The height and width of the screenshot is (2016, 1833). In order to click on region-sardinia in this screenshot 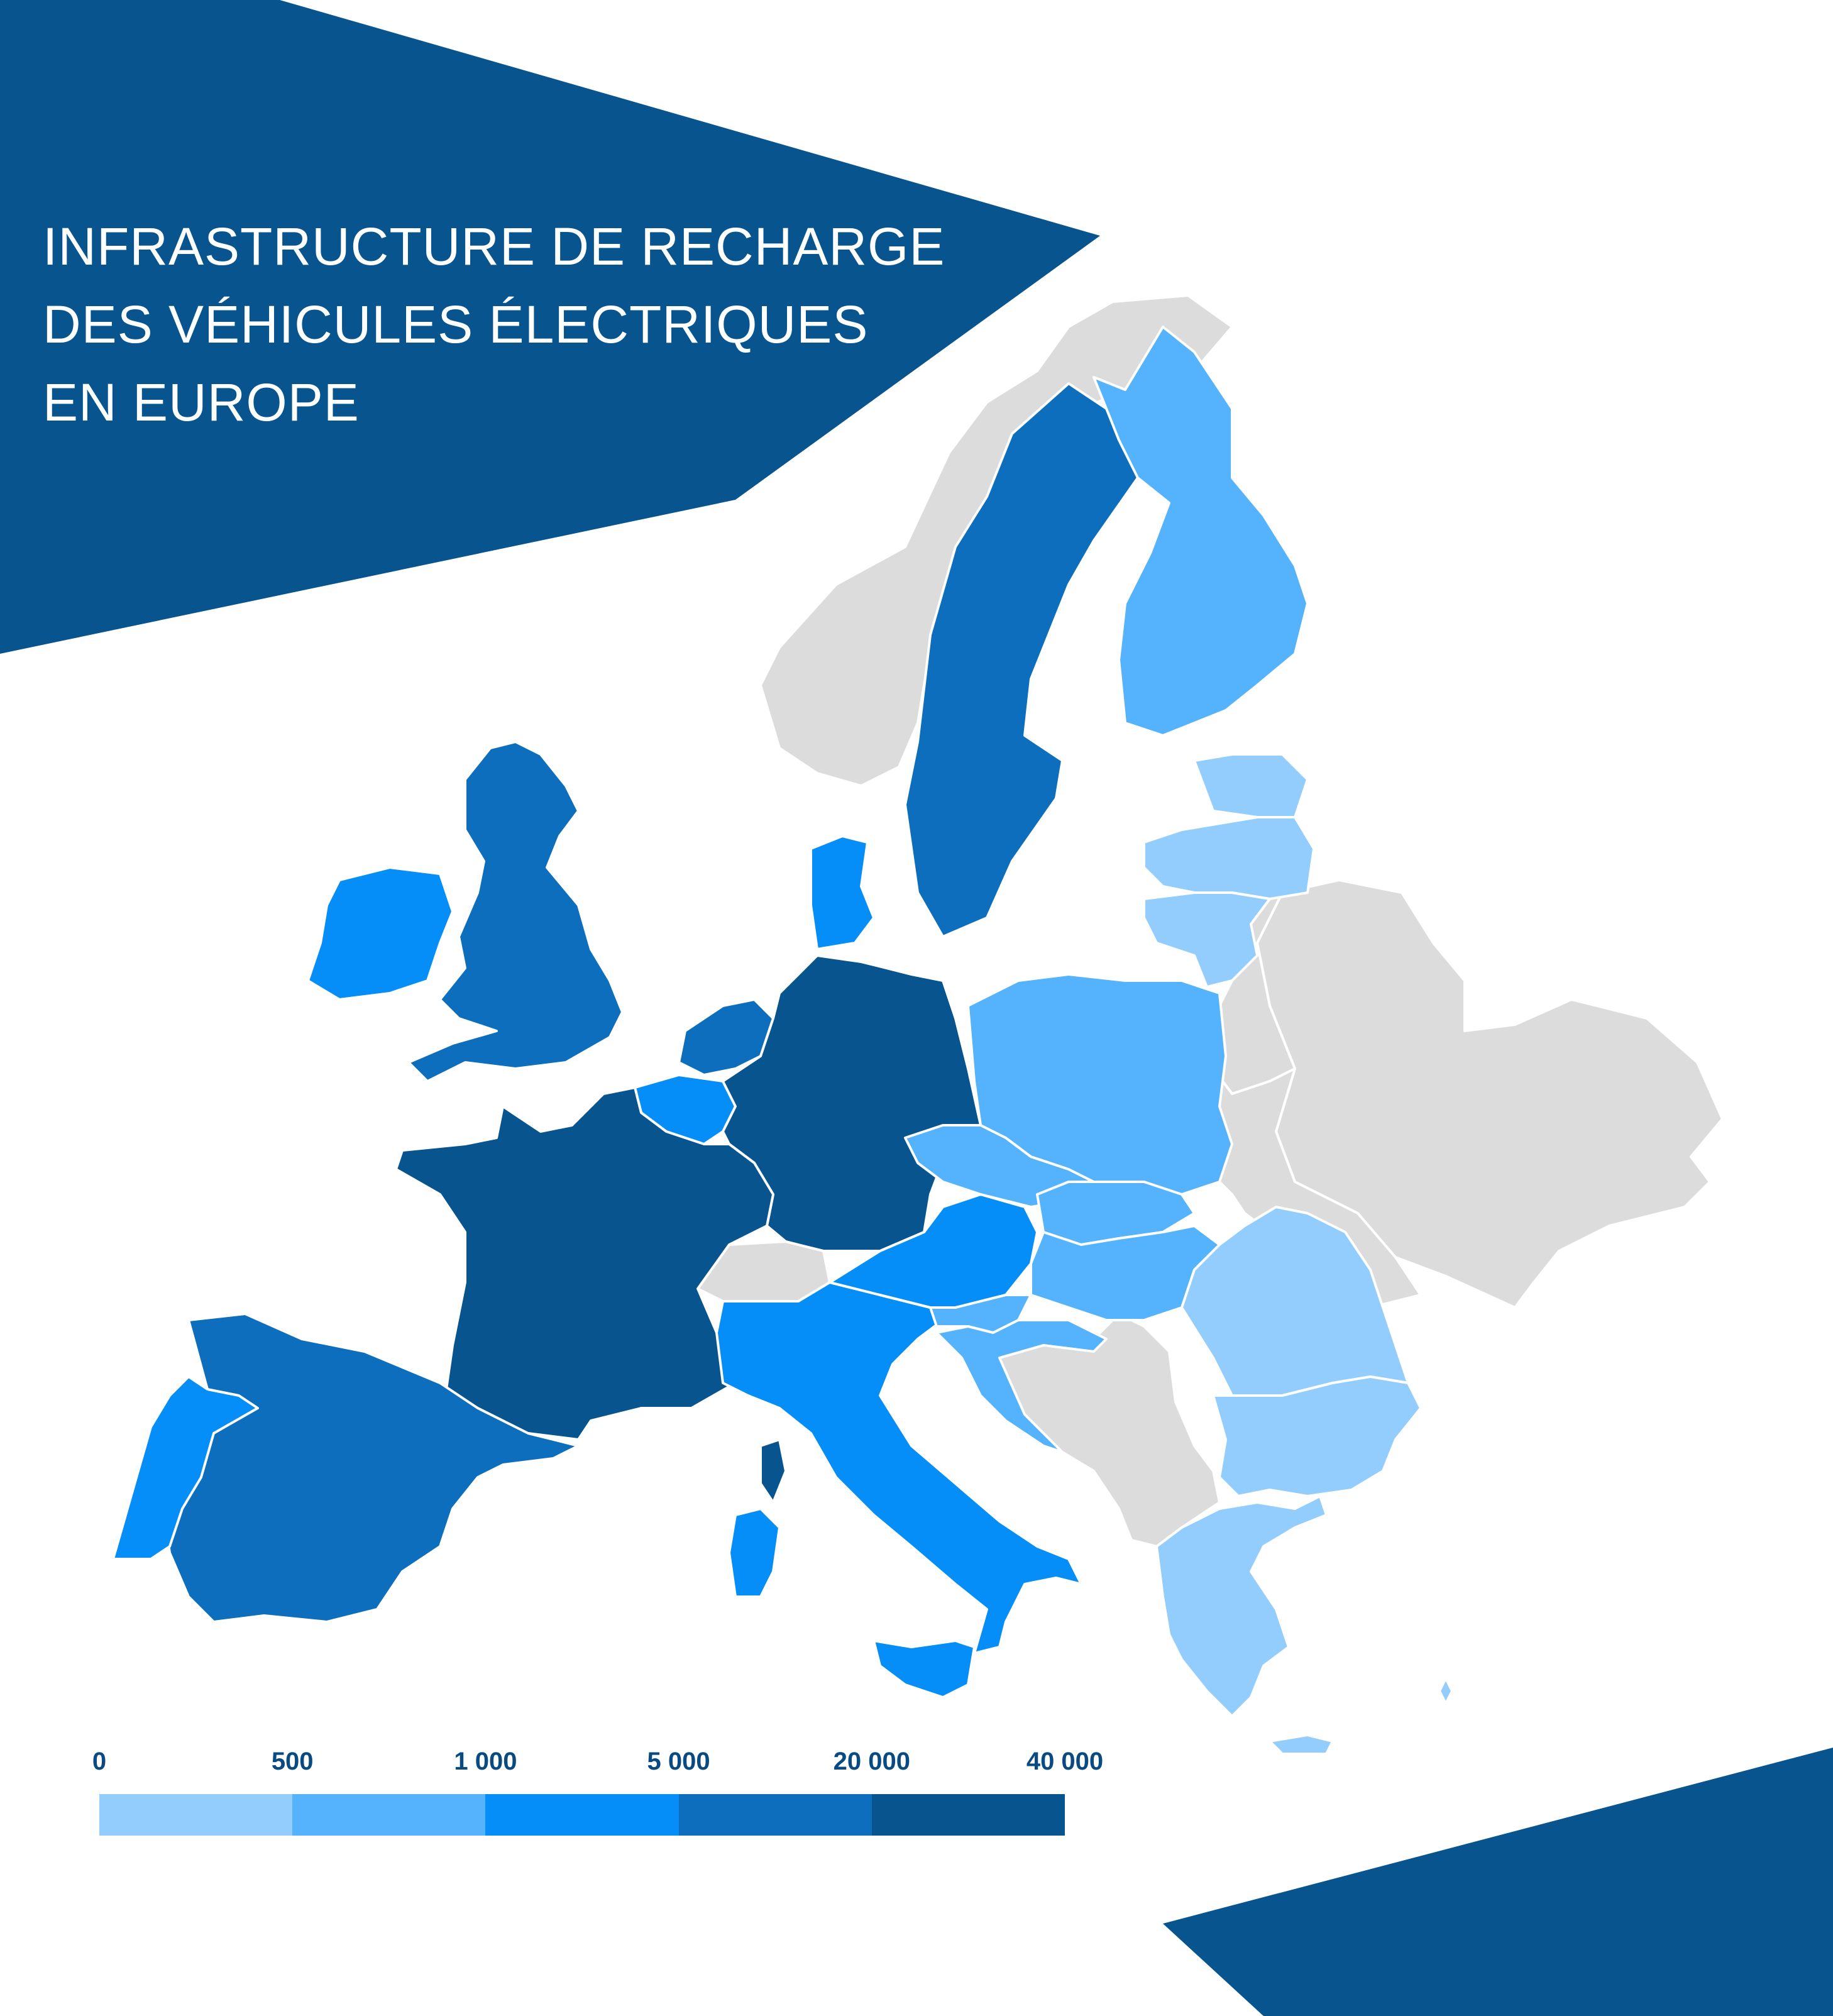, I will do `click(754, 1552)`.